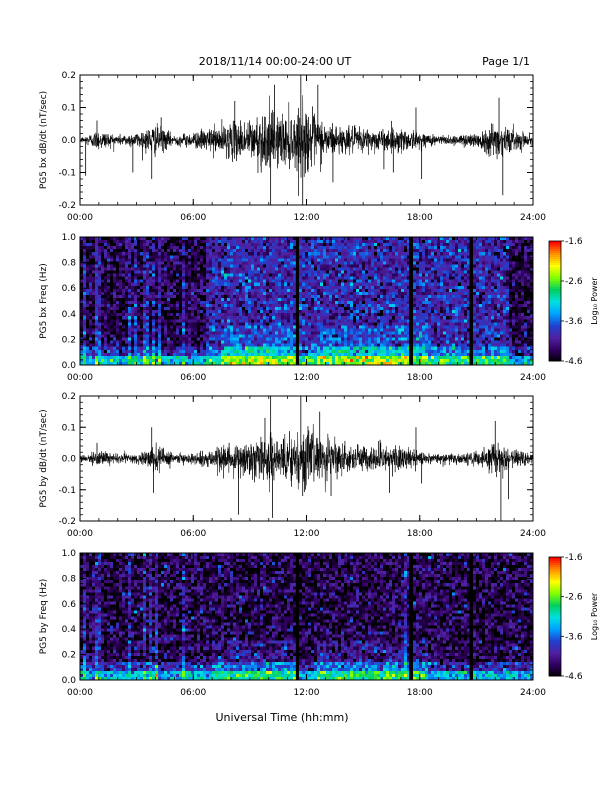  What do you see at coordinates (282, 717) in the screenshot?
I see `x-axis-label: Universal Time (hh:mm)` at bounding box center [282, 717].